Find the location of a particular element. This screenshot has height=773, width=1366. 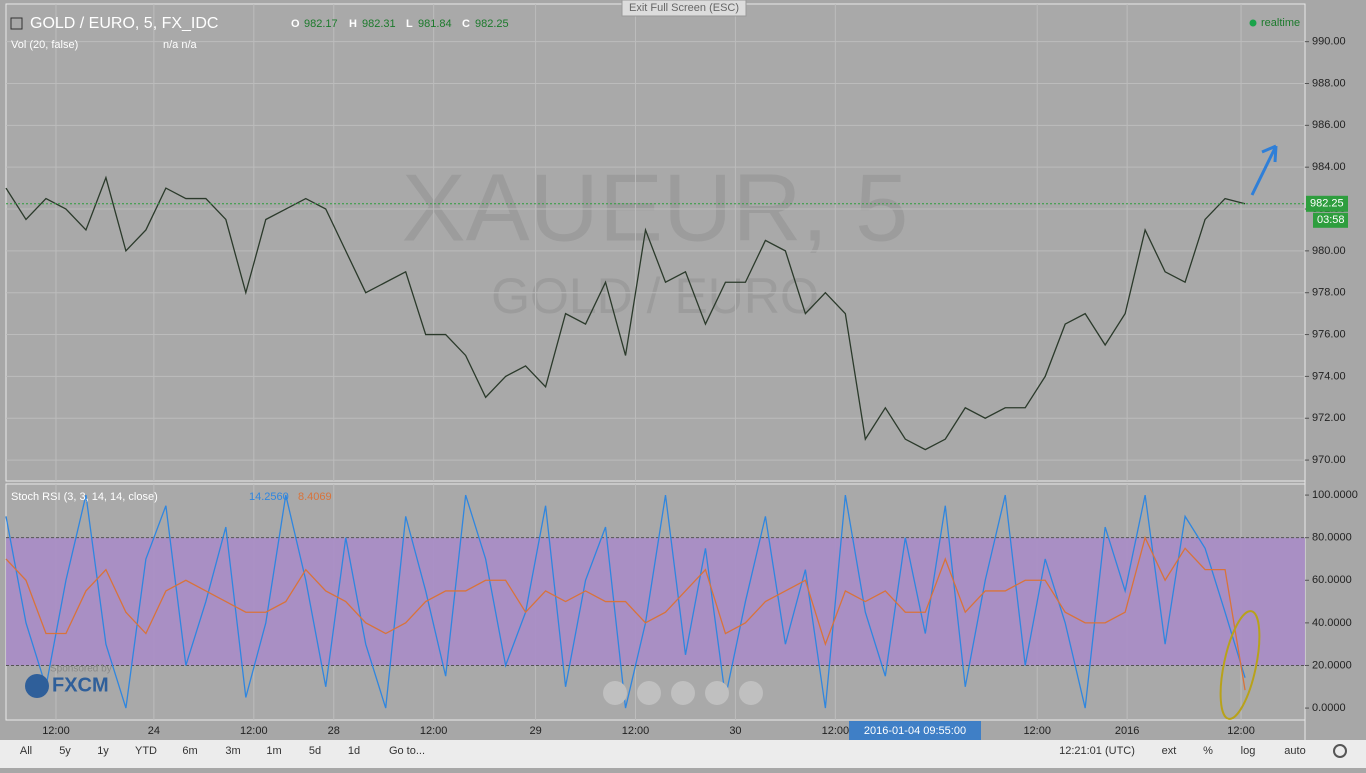

stoch-k: 14.2560 is located at coordinates (269, 497).